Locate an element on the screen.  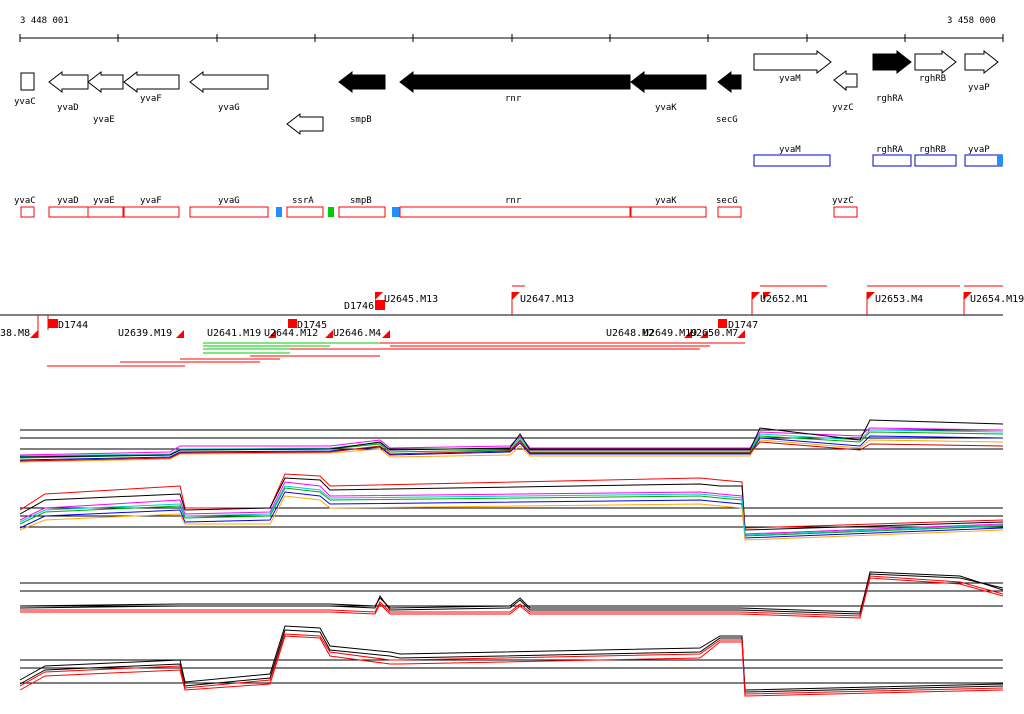
gene-yvaD is located at coordinates (68, 82).